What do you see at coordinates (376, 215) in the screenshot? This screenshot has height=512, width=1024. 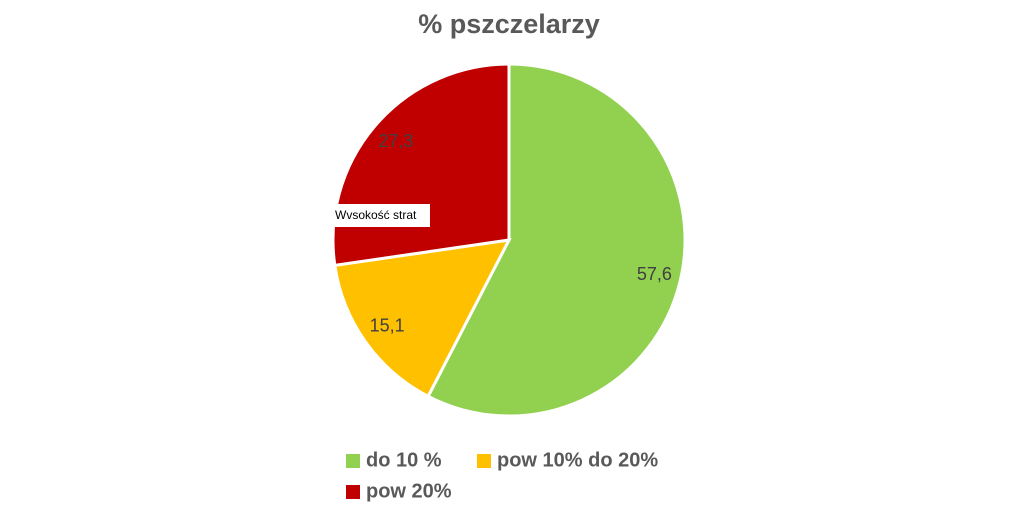 I see `annotation: Wvsokość strat` at bounding box center [376, 215].